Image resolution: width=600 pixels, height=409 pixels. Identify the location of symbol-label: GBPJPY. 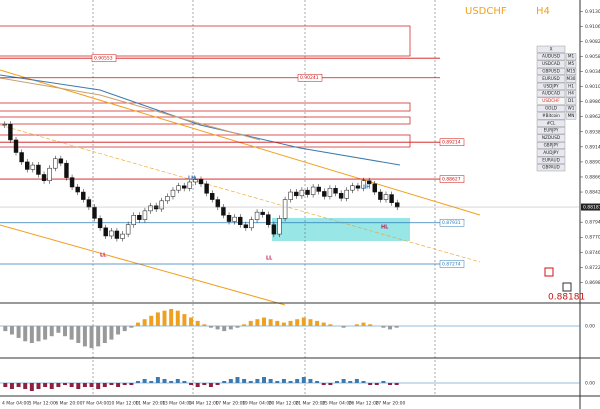
(551, 145).